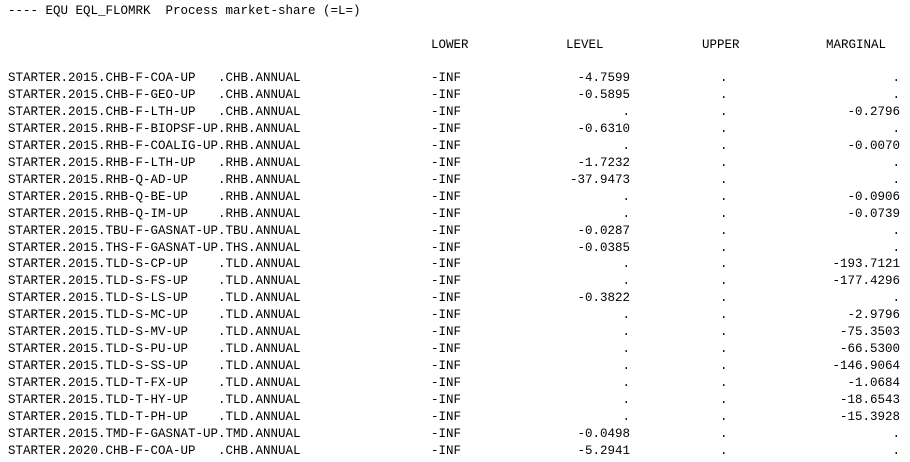 The image size is (910, 462). Describe the element at coordinates (154, 78) in the screenshot. I see `row-name: STARTER.2015.CHB-F-COA-UP .CHB.ANNUAL` at that location.